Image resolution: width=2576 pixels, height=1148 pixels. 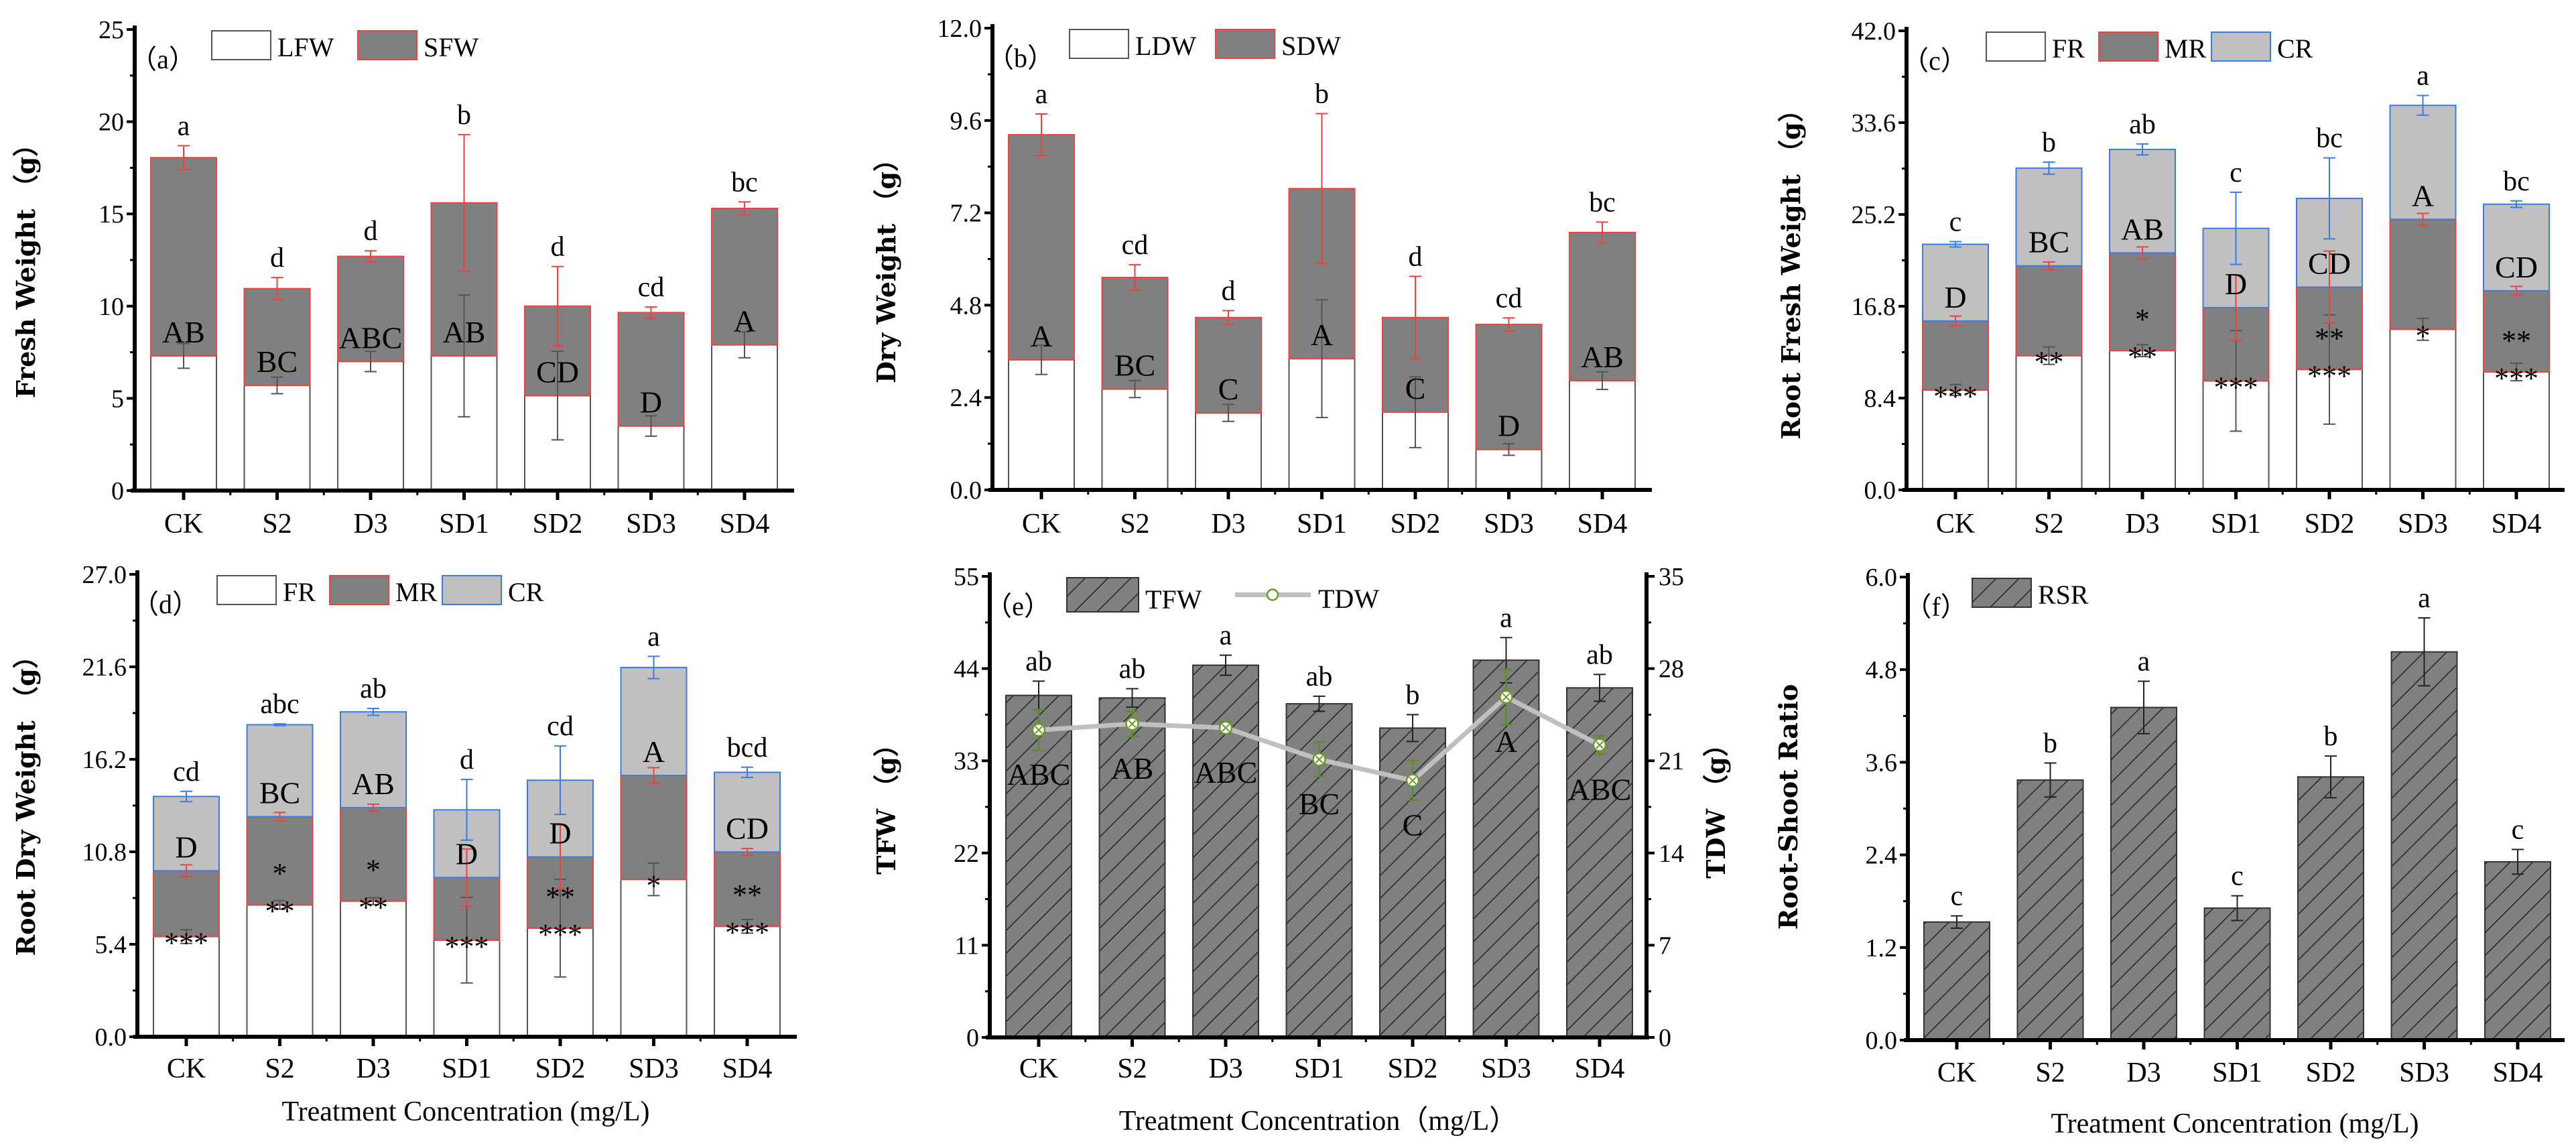 I want to click on bar-mr-sd4, so click(x=2516, y=331).